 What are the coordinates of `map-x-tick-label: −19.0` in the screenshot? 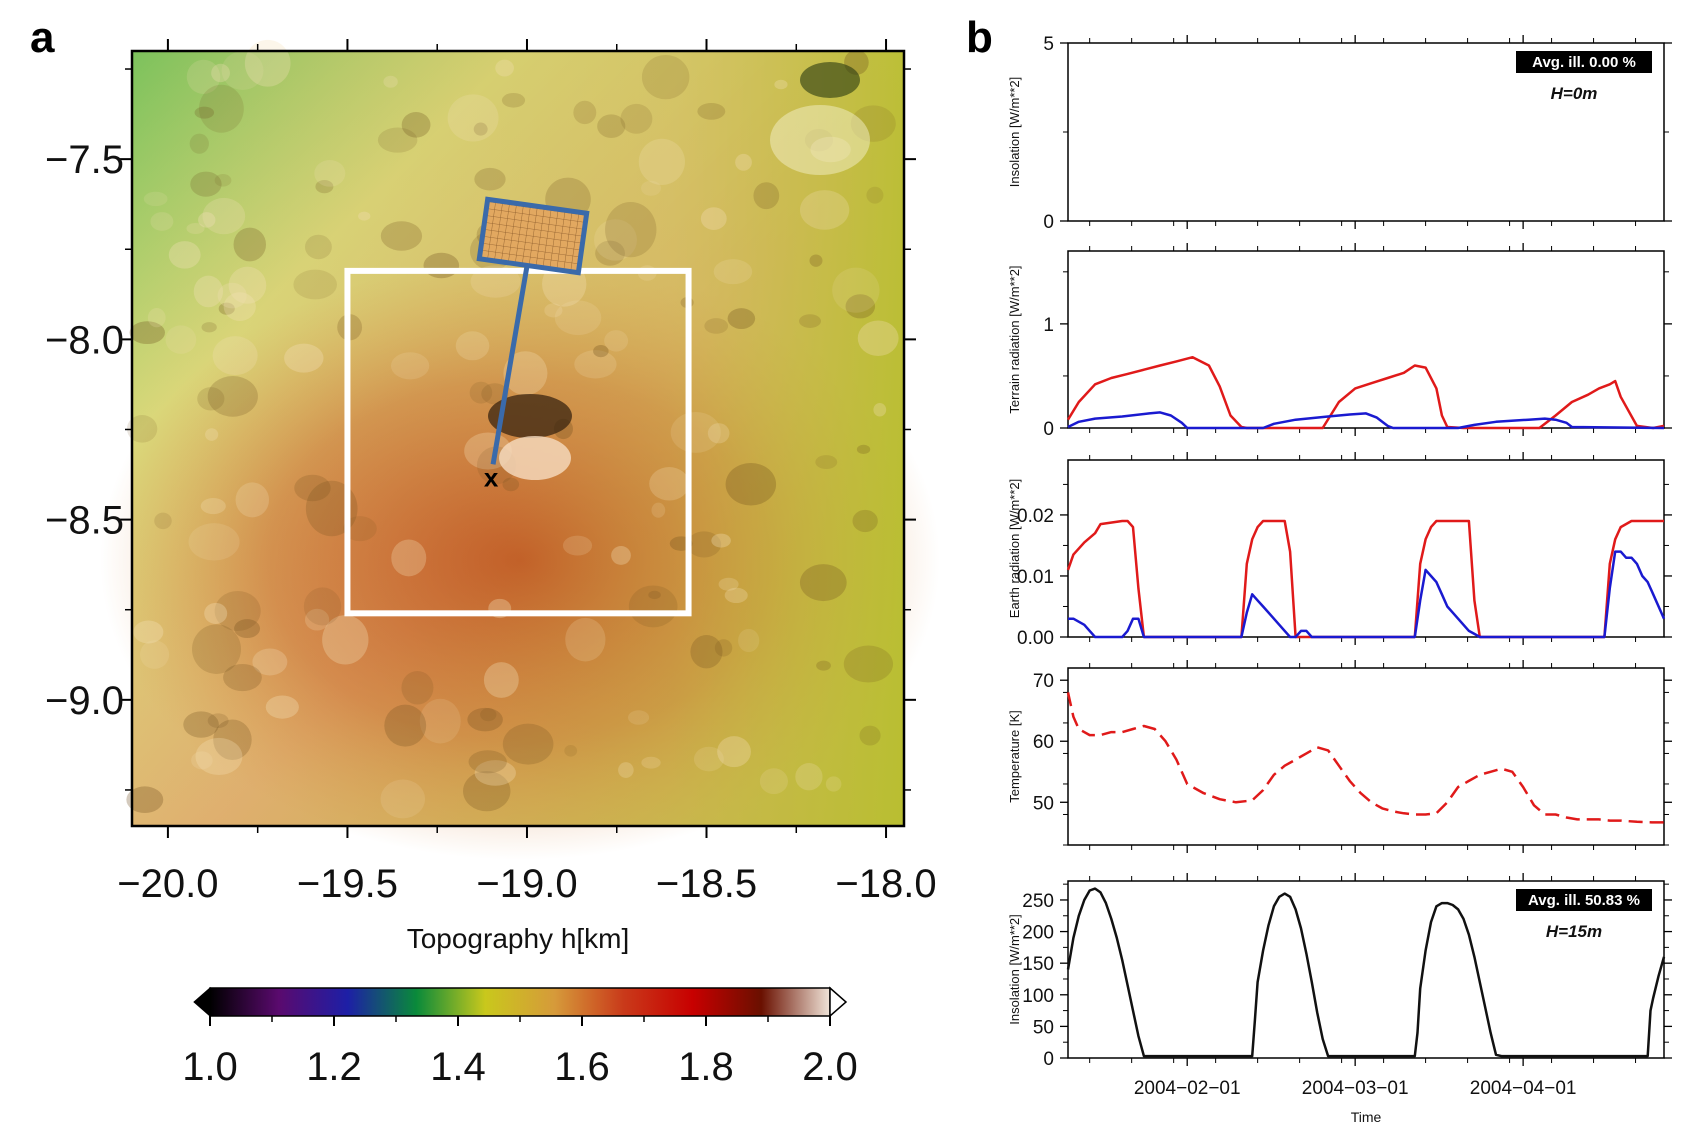 It's located at (526, 884).